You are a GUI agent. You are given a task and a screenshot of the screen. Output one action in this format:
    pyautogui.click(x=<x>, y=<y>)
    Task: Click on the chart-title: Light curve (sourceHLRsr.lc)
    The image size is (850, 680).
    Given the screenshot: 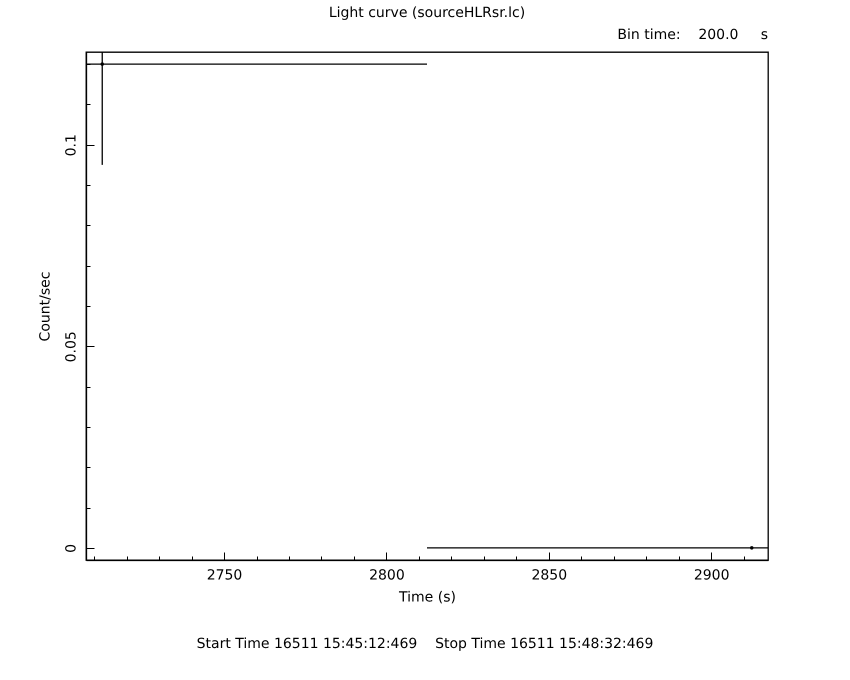 What is the action you would take?
    pyautogui.click(x=427, y=13)
    